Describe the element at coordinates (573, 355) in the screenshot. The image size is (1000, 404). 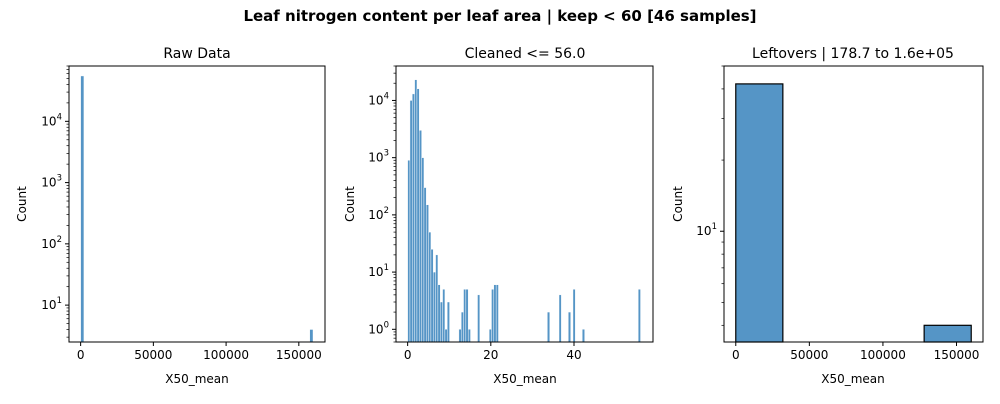
I see `x-tick-label: 40` at that location.